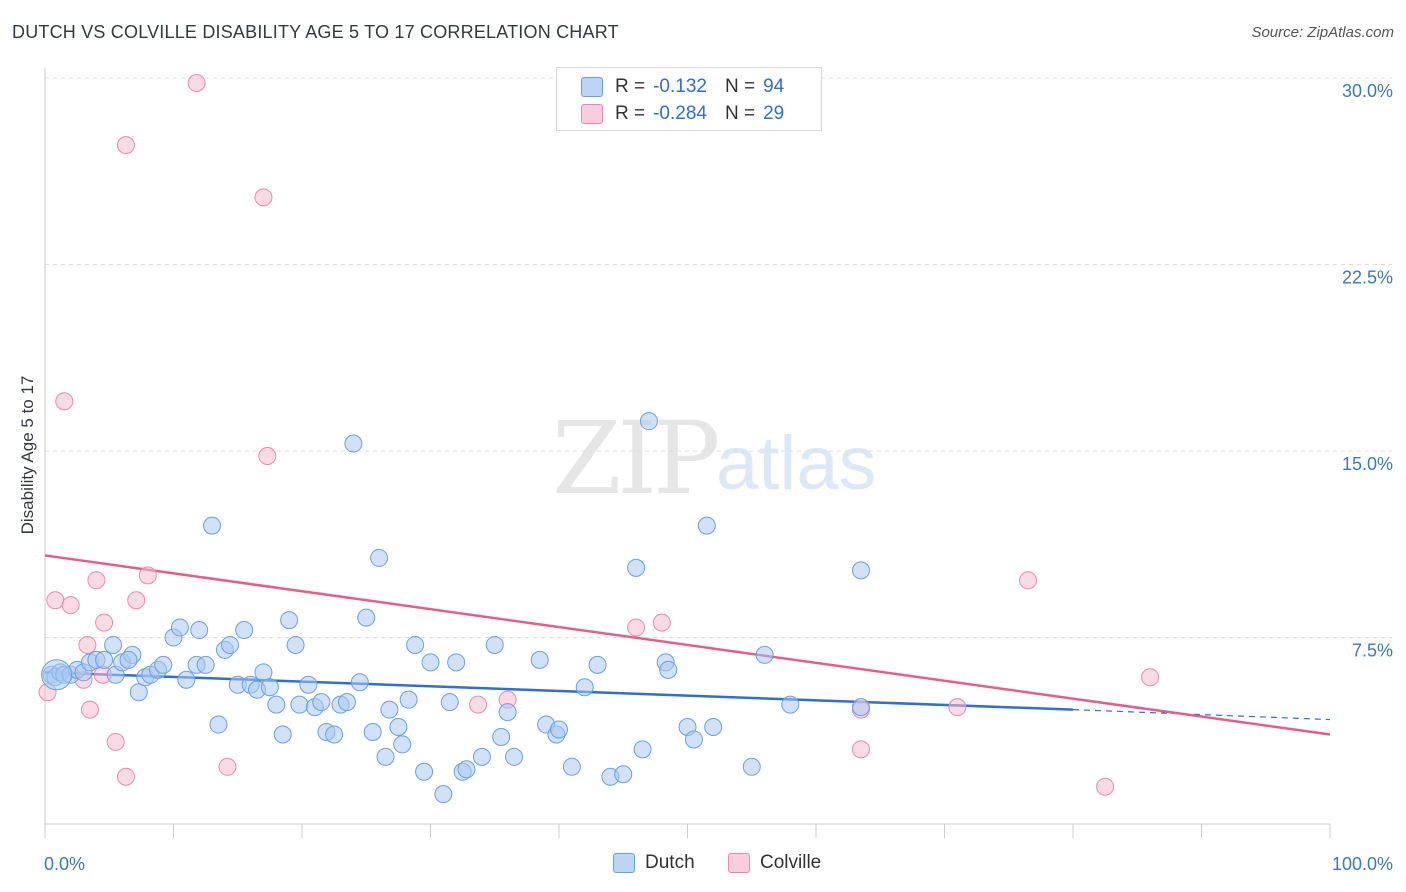 This screenshot has height=892, width=1406. What do you see at coordinates (739, 863) in the screenshot?
I see `colville-swatch` at bounding box center [739, 863].